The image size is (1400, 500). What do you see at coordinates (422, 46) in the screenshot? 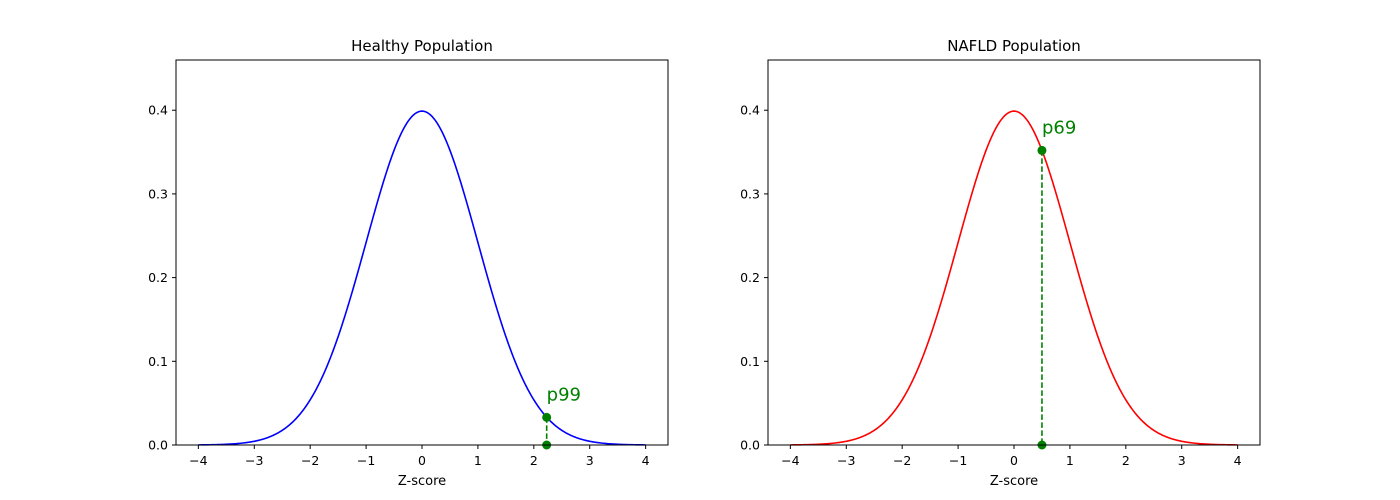
I see `chart-title: Healthy Population` at bounding box center [422, 46].